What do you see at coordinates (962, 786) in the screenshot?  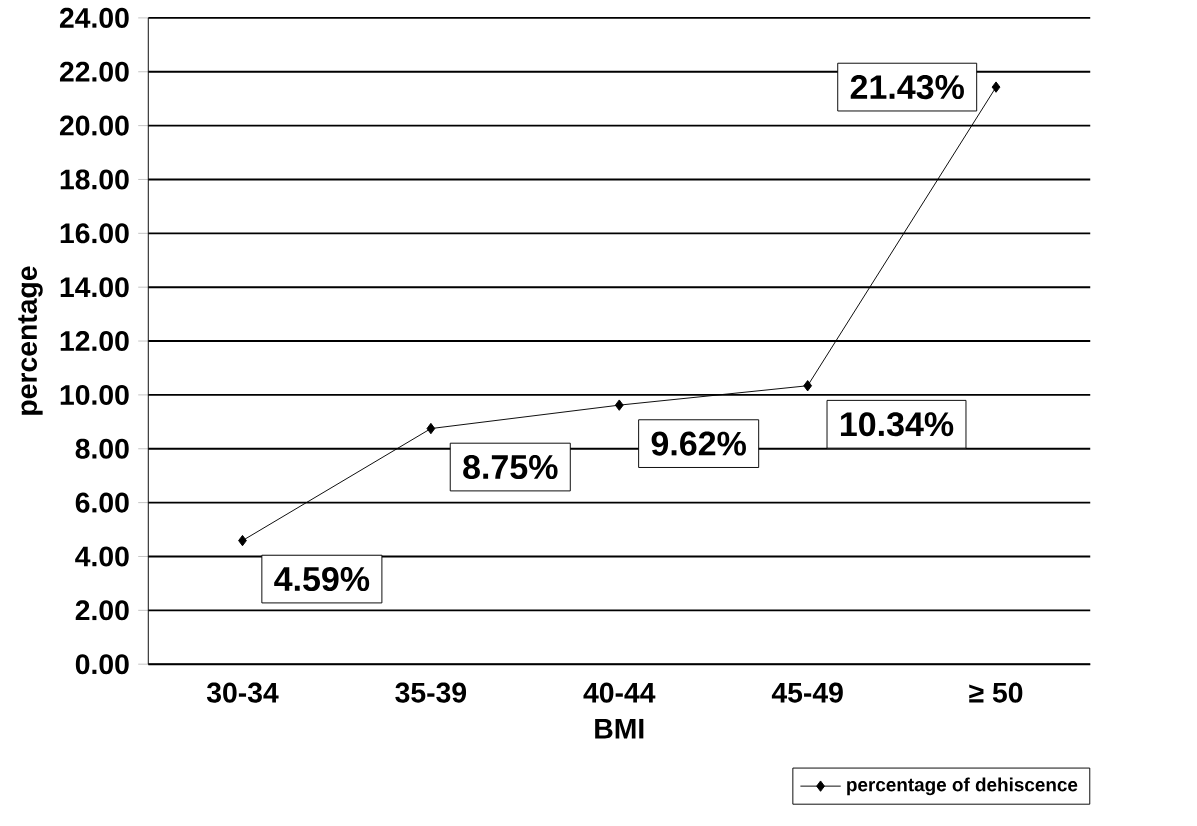 I see `legend-label: percentage of dehiscence` at bounding box center [962, 786].